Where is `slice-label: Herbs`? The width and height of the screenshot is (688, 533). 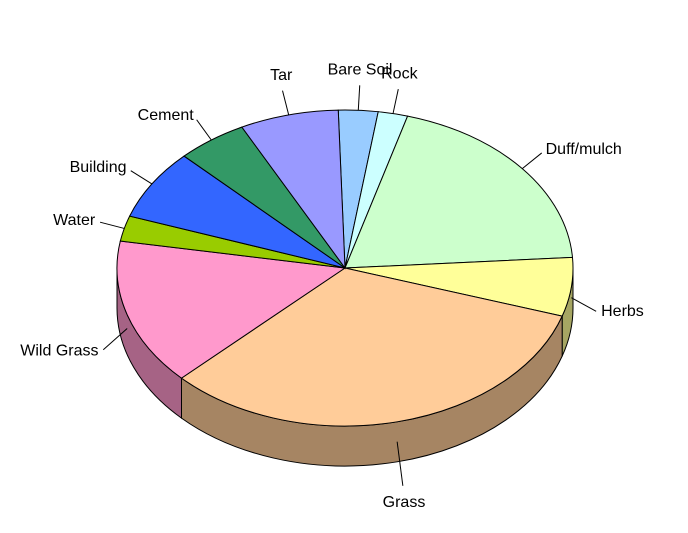
slice-label: Herbs is located at coordinates (622, 311).